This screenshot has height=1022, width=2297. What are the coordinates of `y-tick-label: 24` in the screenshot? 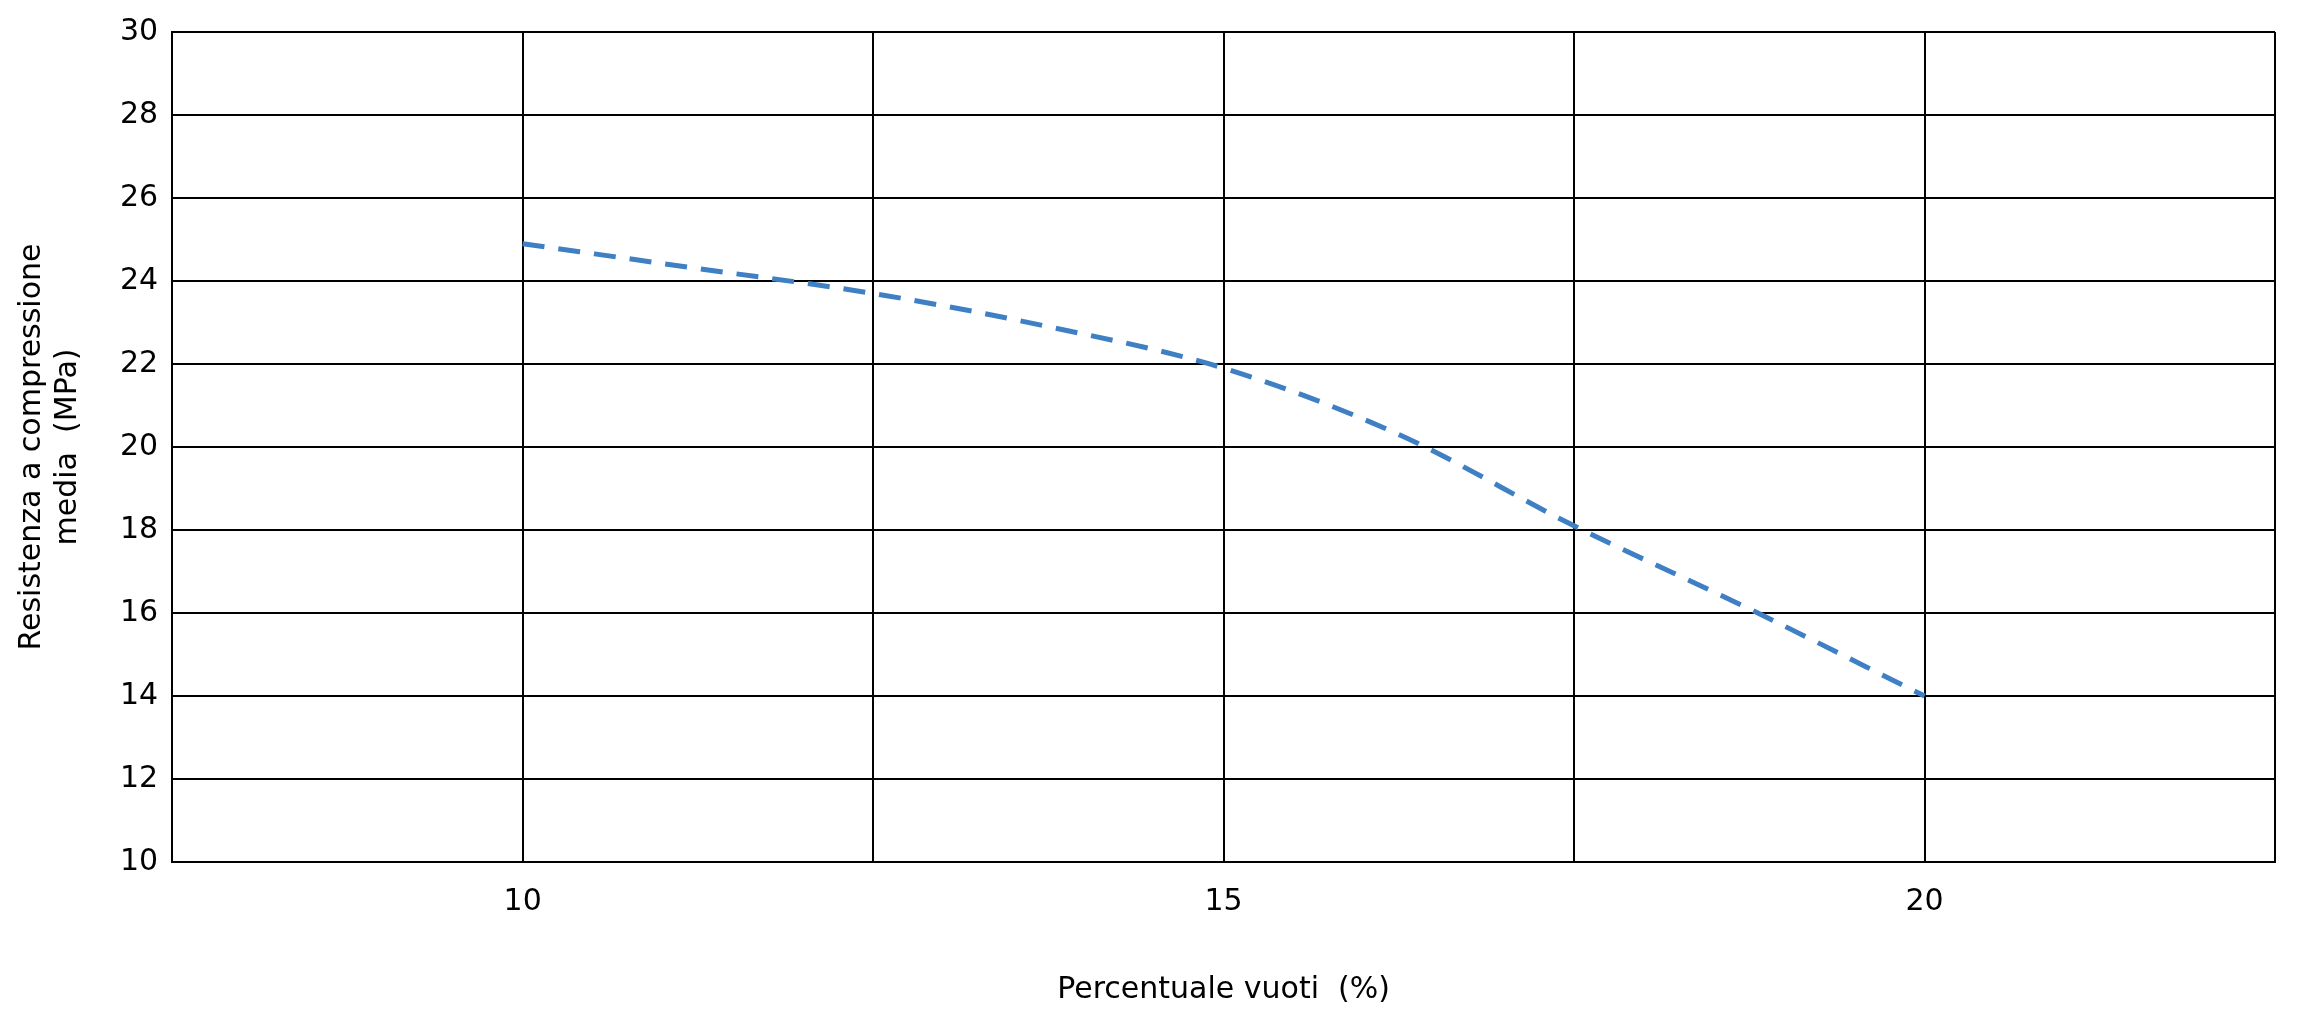 It's located at (139, 278).